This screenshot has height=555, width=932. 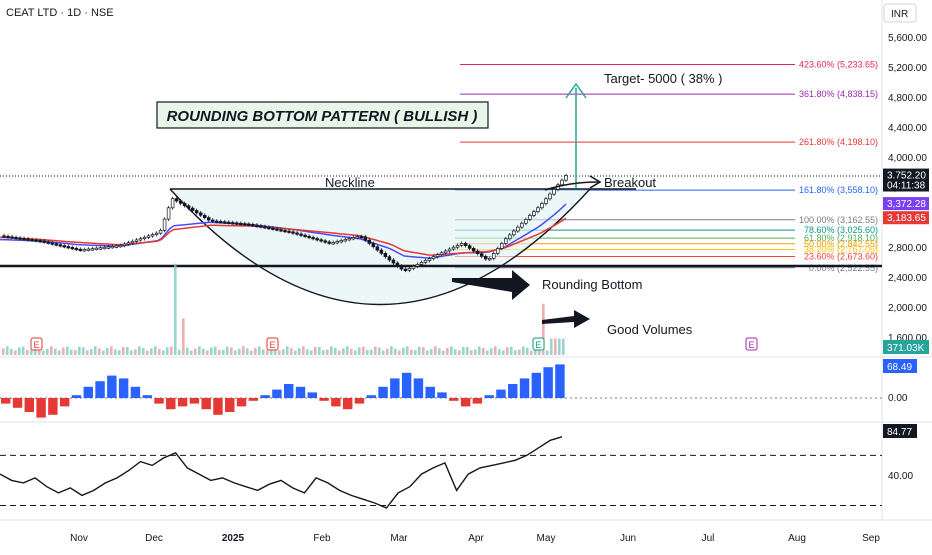 I want to click on moving-average-line, so click(x=283, y=236).